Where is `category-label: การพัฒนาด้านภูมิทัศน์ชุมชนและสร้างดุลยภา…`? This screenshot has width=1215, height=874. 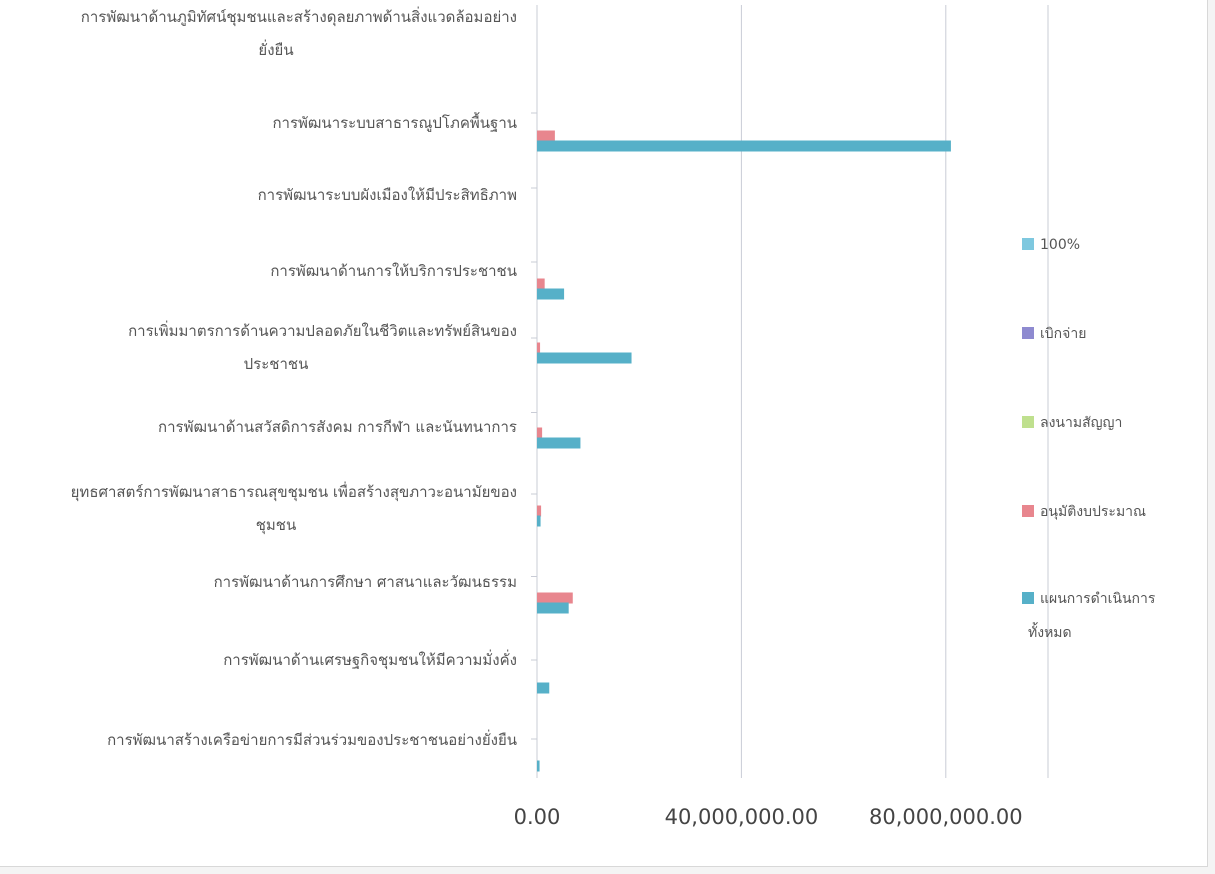 category-label: การพัฒนาด้านภูมิทัศน์ชุมชนและสร้างดุลยภา… is located at coordinates (299, 16).